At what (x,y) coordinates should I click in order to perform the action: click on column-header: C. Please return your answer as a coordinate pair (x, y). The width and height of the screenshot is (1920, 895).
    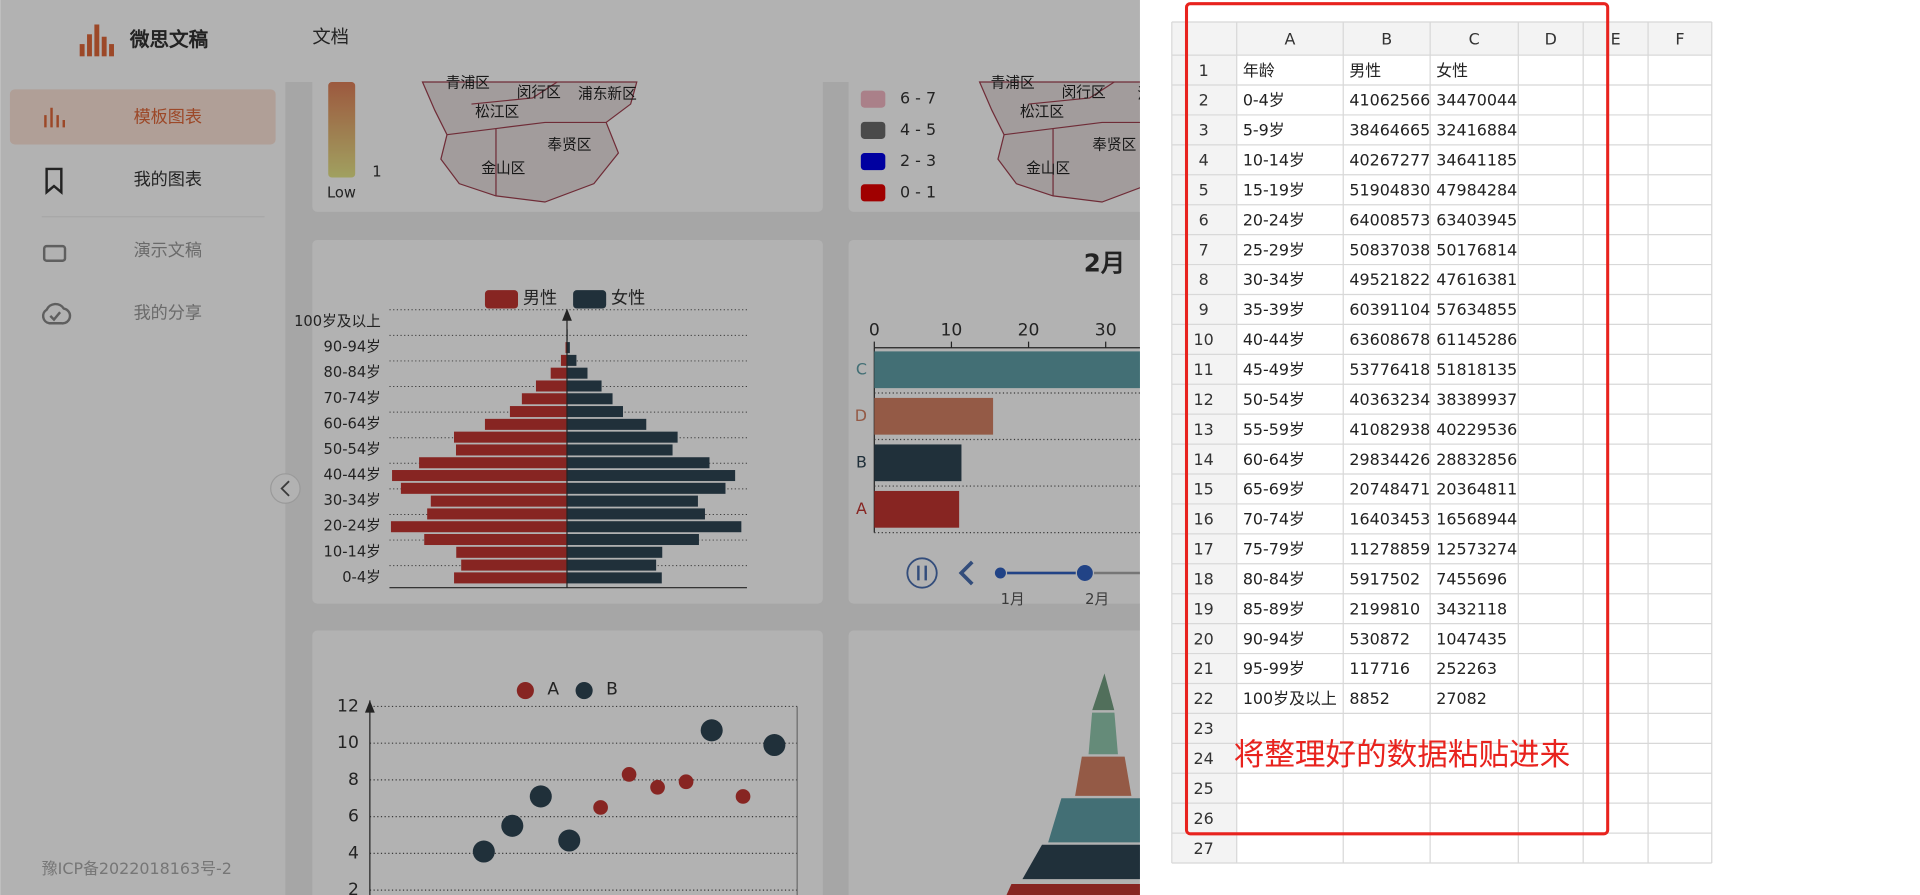
    Looking at the image, I should click on (1474, 38).